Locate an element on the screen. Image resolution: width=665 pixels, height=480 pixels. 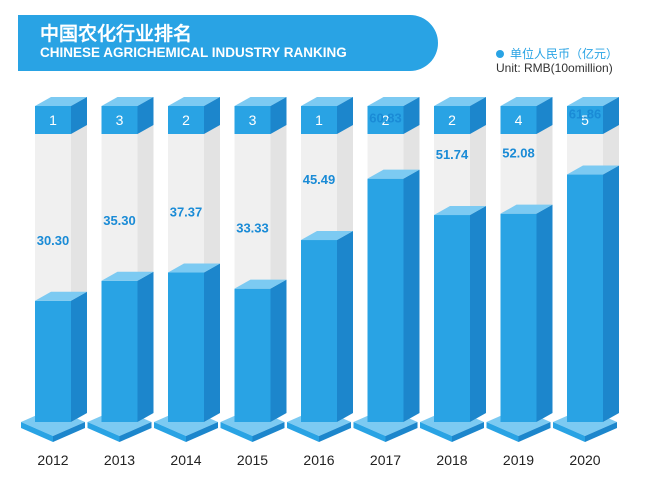
data-label: 61.86 is located at coordinates (585, 114).